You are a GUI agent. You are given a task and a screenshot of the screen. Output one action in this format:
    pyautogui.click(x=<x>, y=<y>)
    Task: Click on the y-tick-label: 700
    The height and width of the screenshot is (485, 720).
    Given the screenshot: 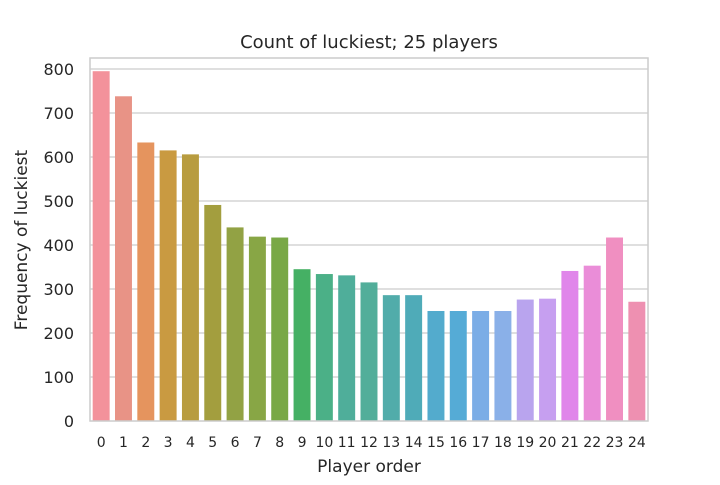 What is the action you would take?
    pyautogui.click(x=58, y=113)
    